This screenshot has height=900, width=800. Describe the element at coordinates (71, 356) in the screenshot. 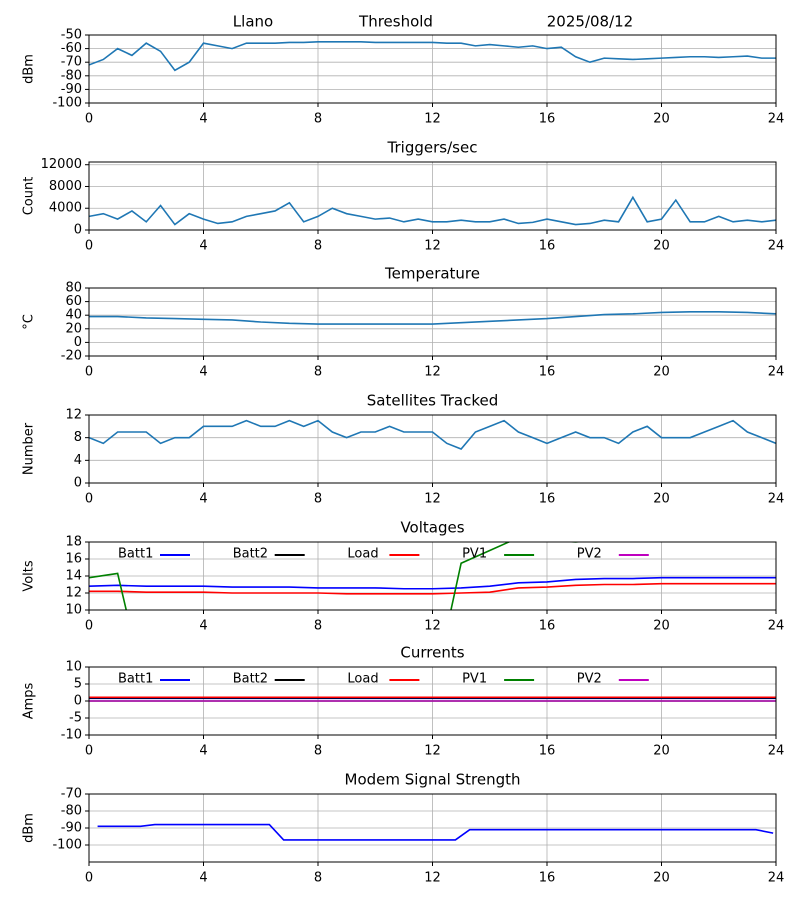

I see `y-tick-label: -20` at that location.